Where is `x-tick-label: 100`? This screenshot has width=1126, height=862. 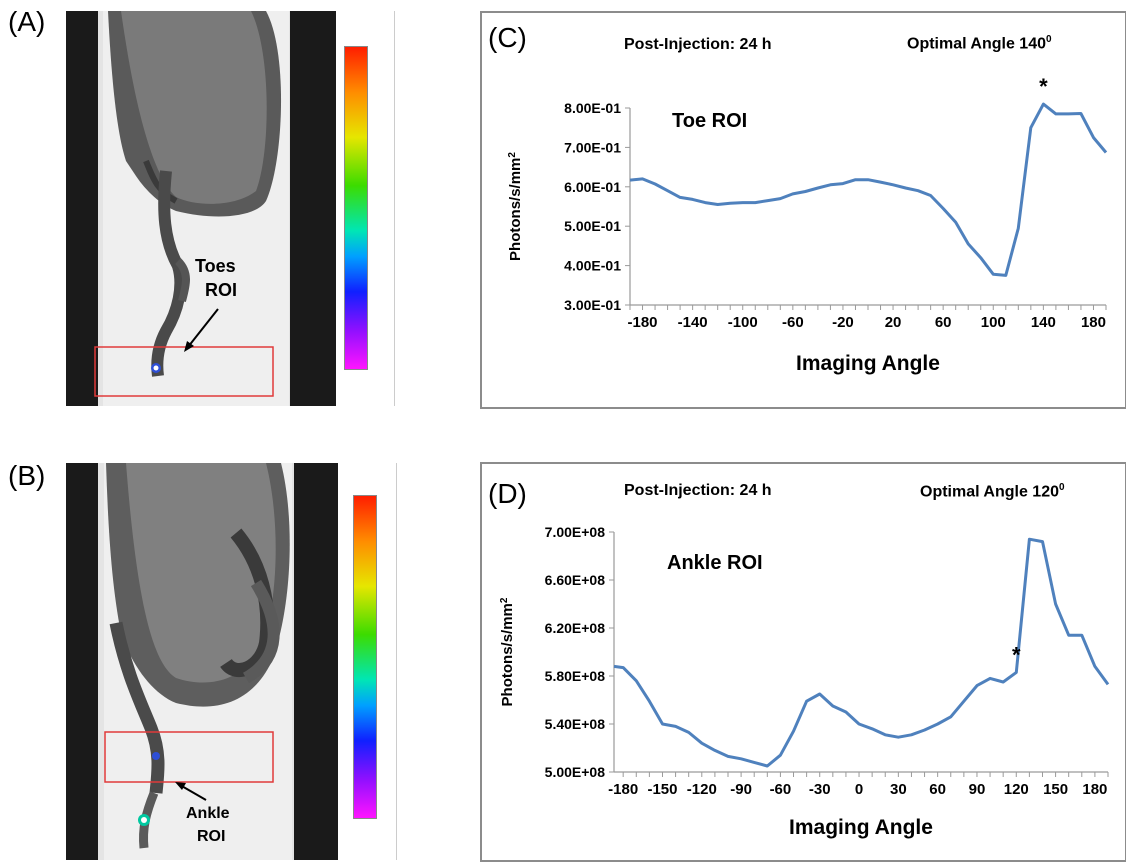 x-tick-label: 100 is located at coordinates (993, 322).